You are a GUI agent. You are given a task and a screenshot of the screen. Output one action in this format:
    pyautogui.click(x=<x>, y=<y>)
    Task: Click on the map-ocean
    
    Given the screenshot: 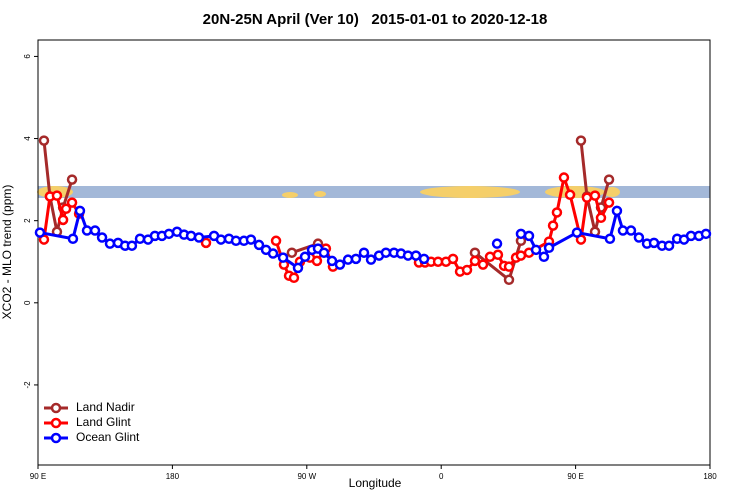 What is the action you would take?
    pyautogui.click(x=374, y=192)
    